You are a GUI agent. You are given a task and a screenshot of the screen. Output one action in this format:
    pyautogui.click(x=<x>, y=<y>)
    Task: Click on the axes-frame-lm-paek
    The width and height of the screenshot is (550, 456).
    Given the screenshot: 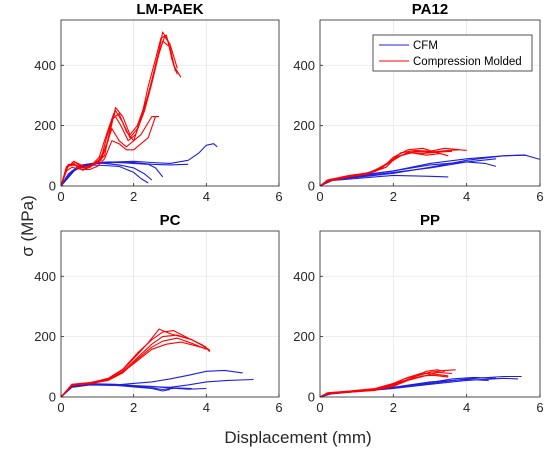 What is the action you would take?
    pyautogui.click(x=170, y=103)
    